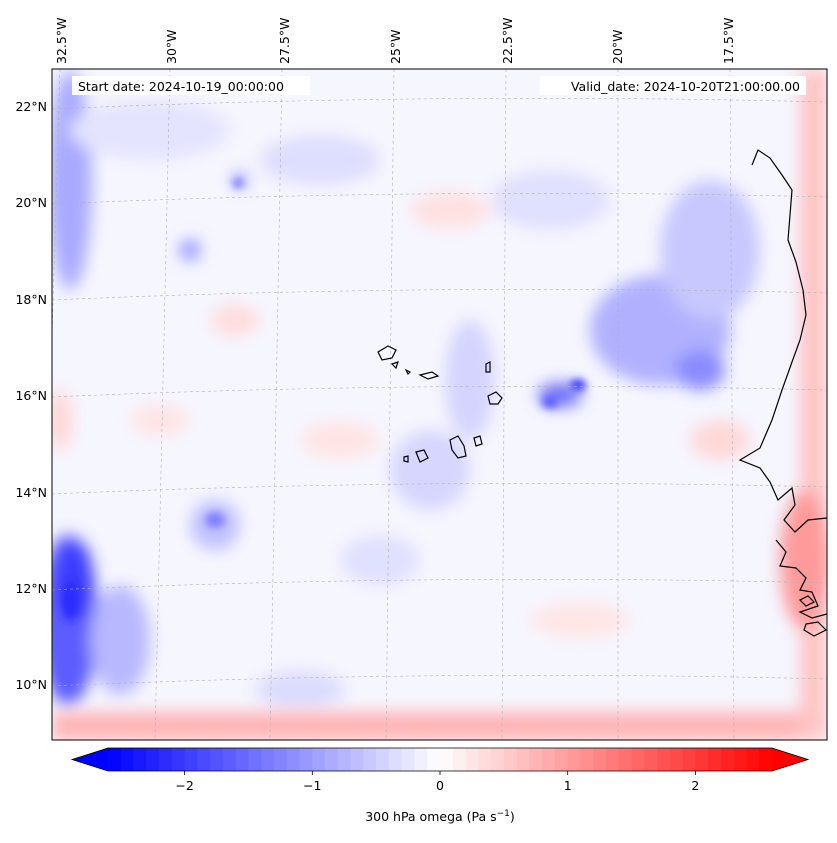 This screenshot has width=837, height=843. I want to click on island-santiago, so click(458, 447).